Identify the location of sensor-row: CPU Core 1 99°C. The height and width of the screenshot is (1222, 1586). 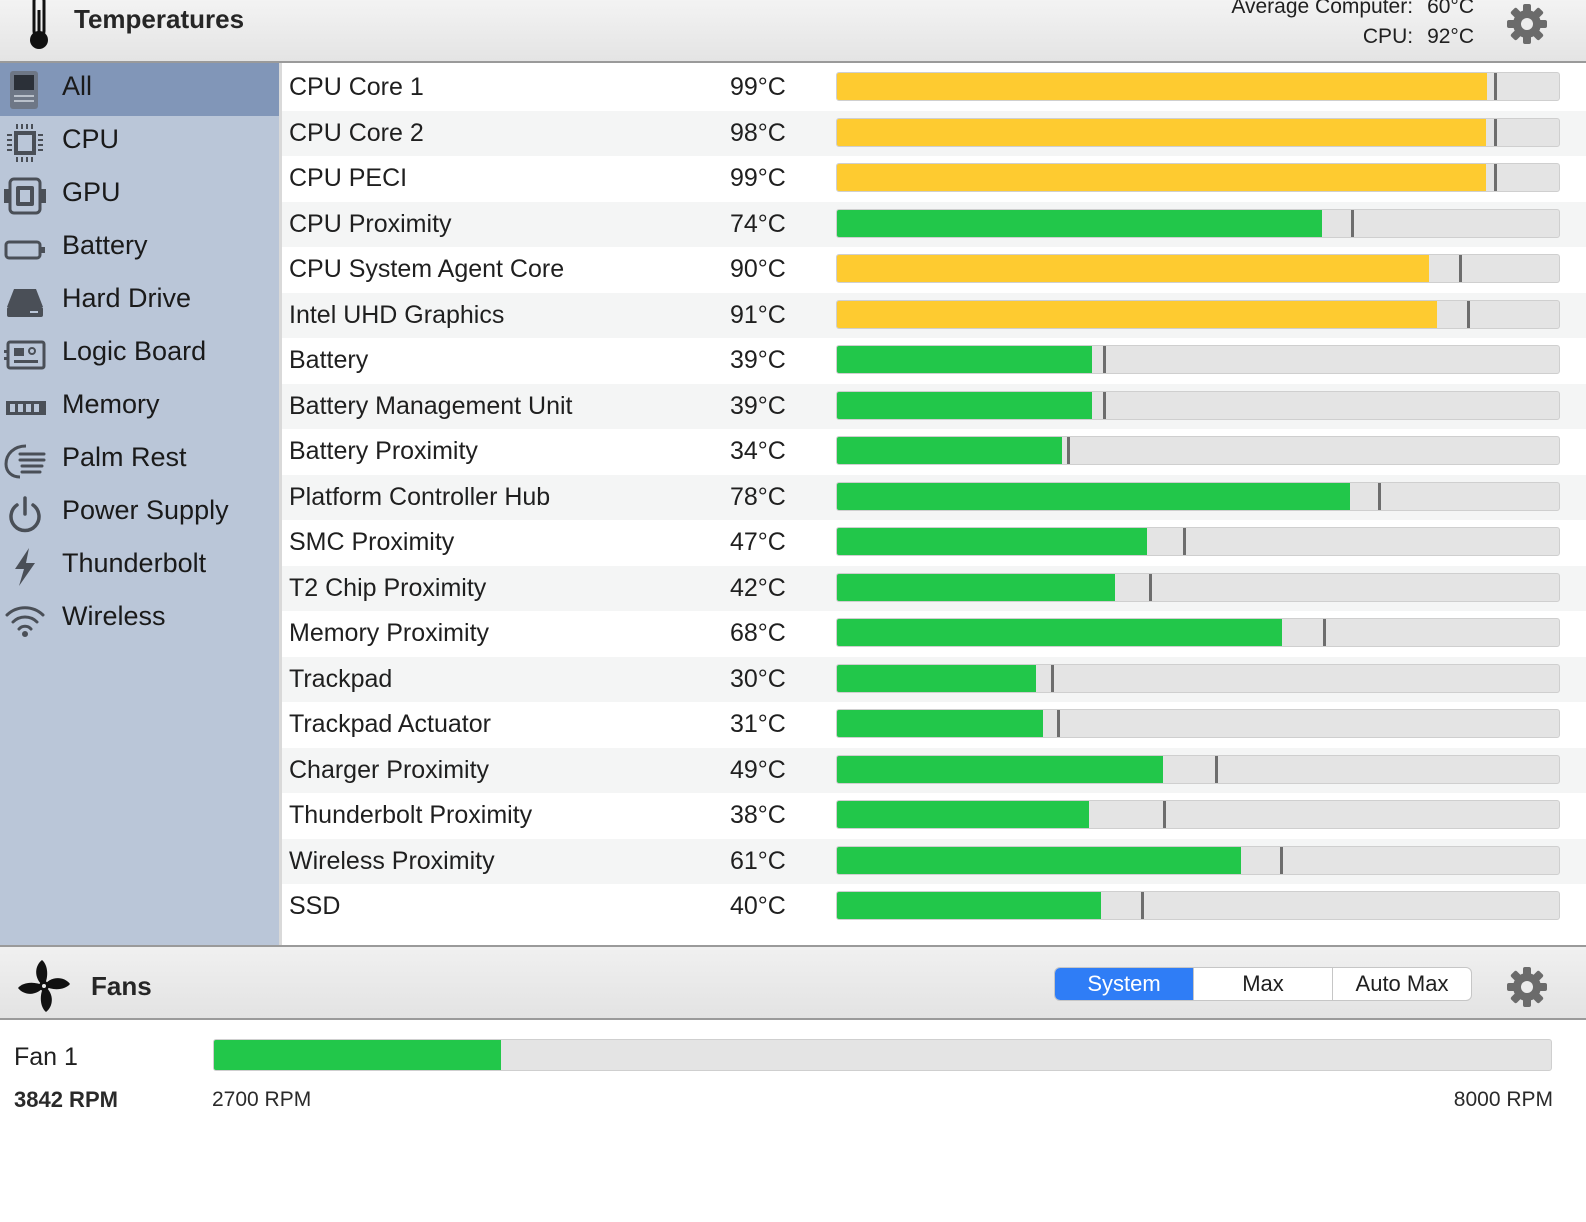
(934, 88).